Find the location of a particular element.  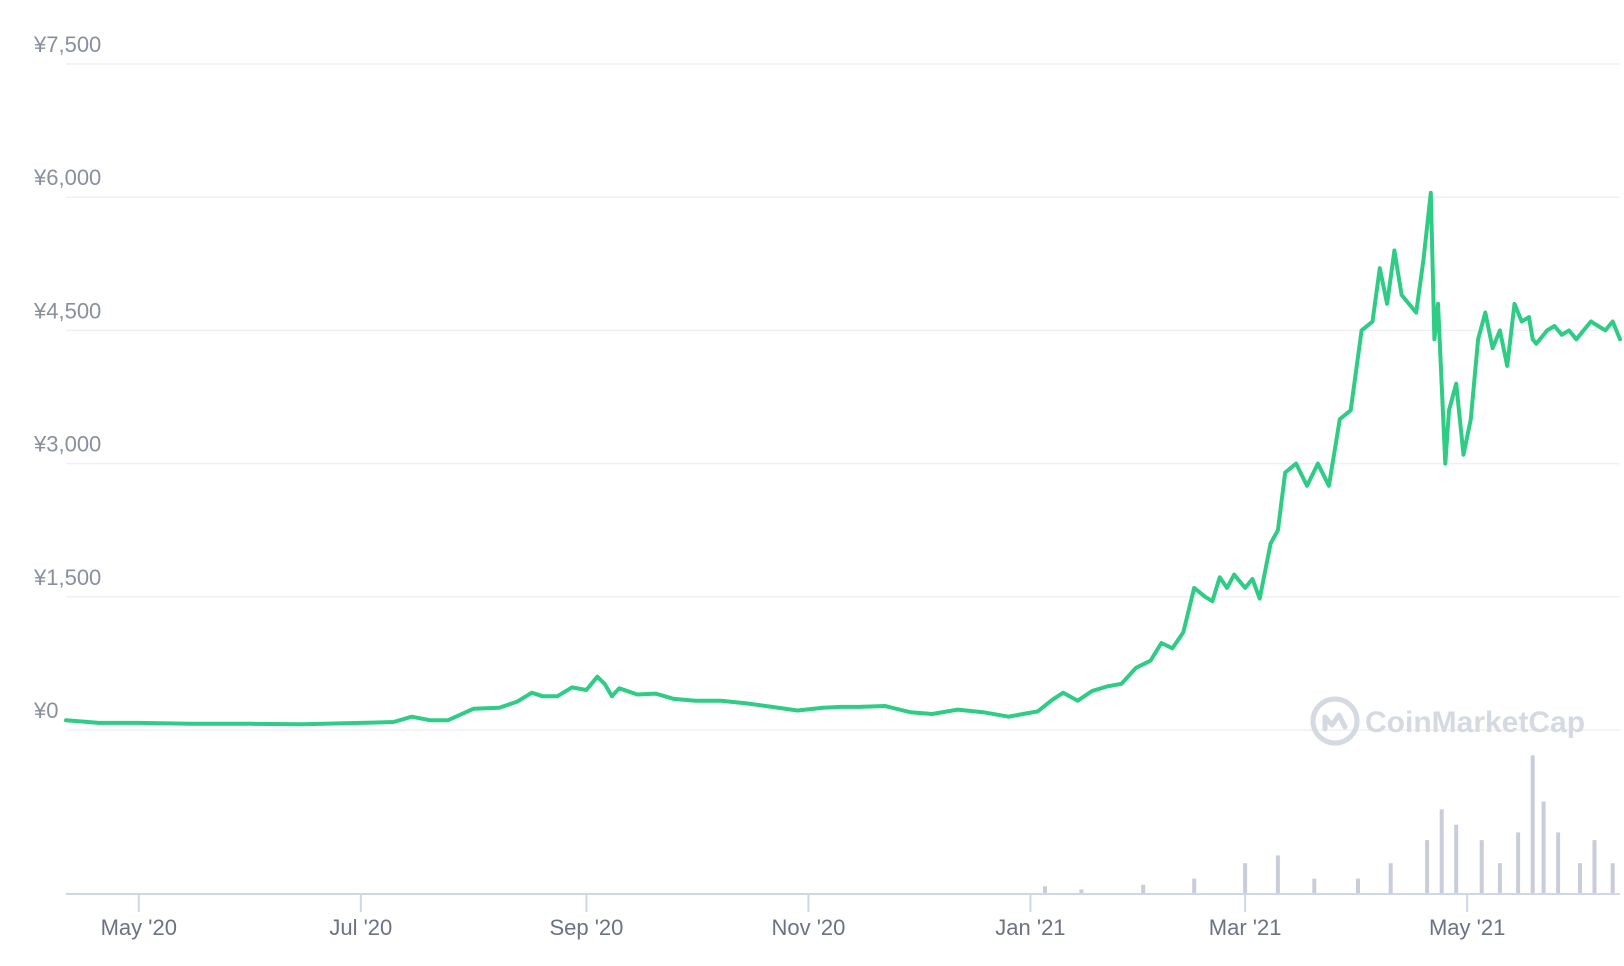

x-tick-label: Mar '21 is located at coordinates (1245, 927).